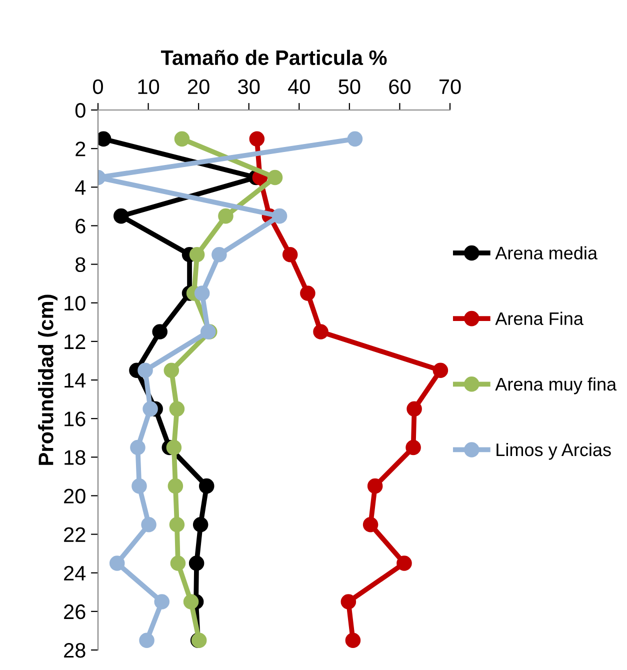  I want to click on y-tick-label: 0, so click(80, 110).